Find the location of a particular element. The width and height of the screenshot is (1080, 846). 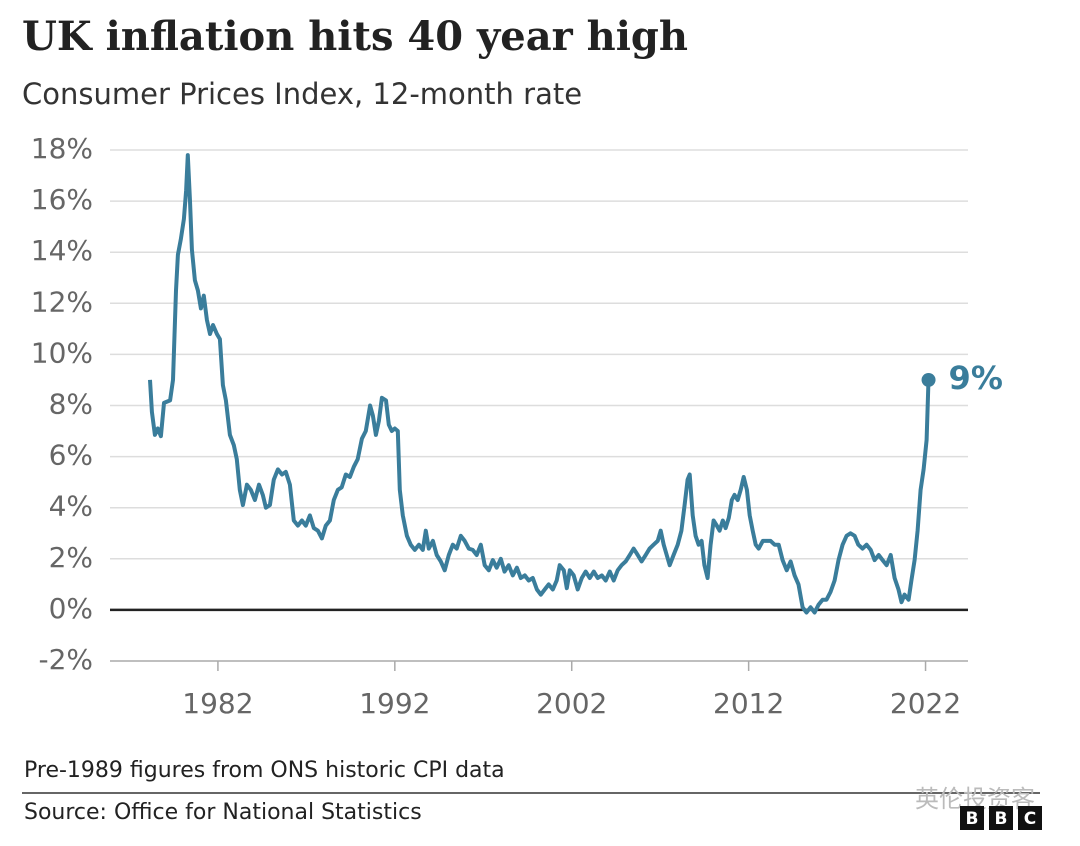

end-point is located at coordinates (928, 379).